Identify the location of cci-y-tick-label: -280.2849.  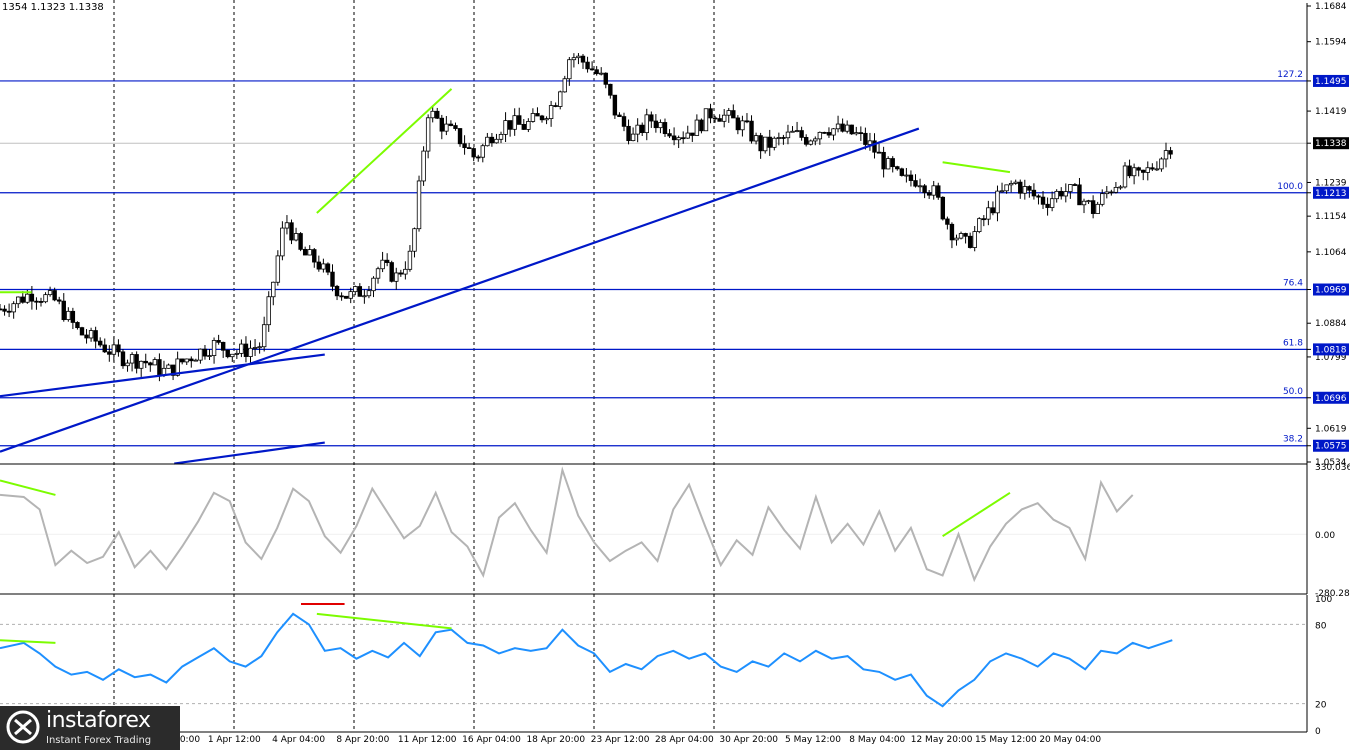
(1332, 594).